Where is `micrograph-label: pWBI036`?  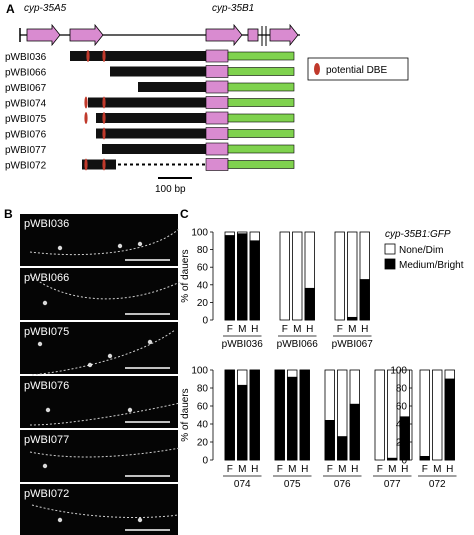
micrograph-label: pWBI036 is located at coordinates (46, 224).